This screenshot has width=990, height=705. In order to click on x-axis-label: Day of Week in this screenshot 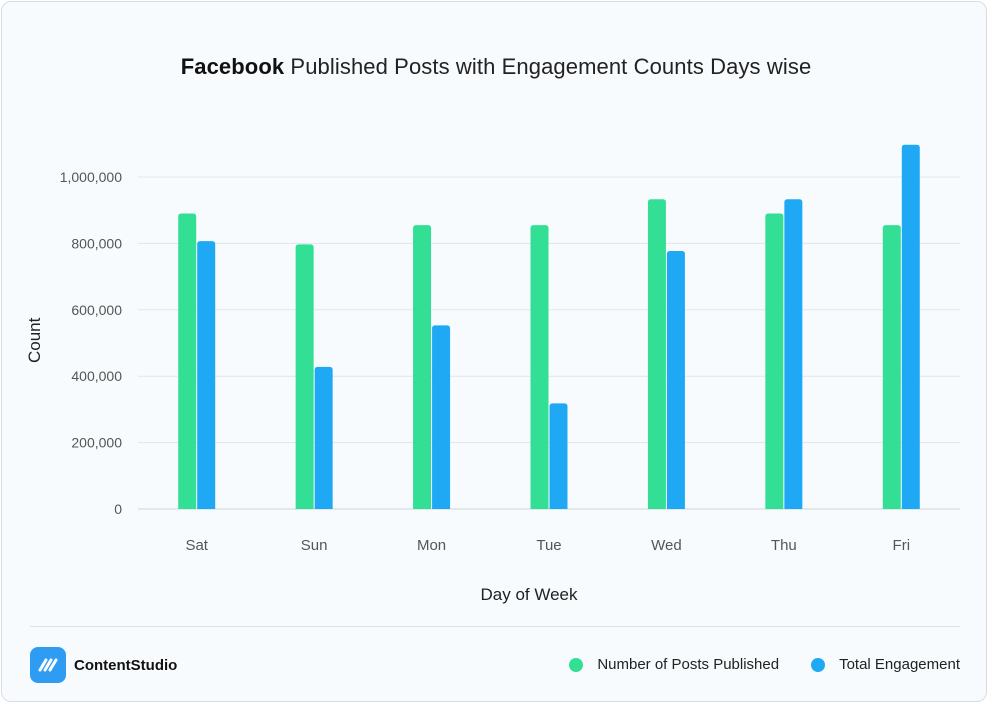, I will do `click(529, 594)`.